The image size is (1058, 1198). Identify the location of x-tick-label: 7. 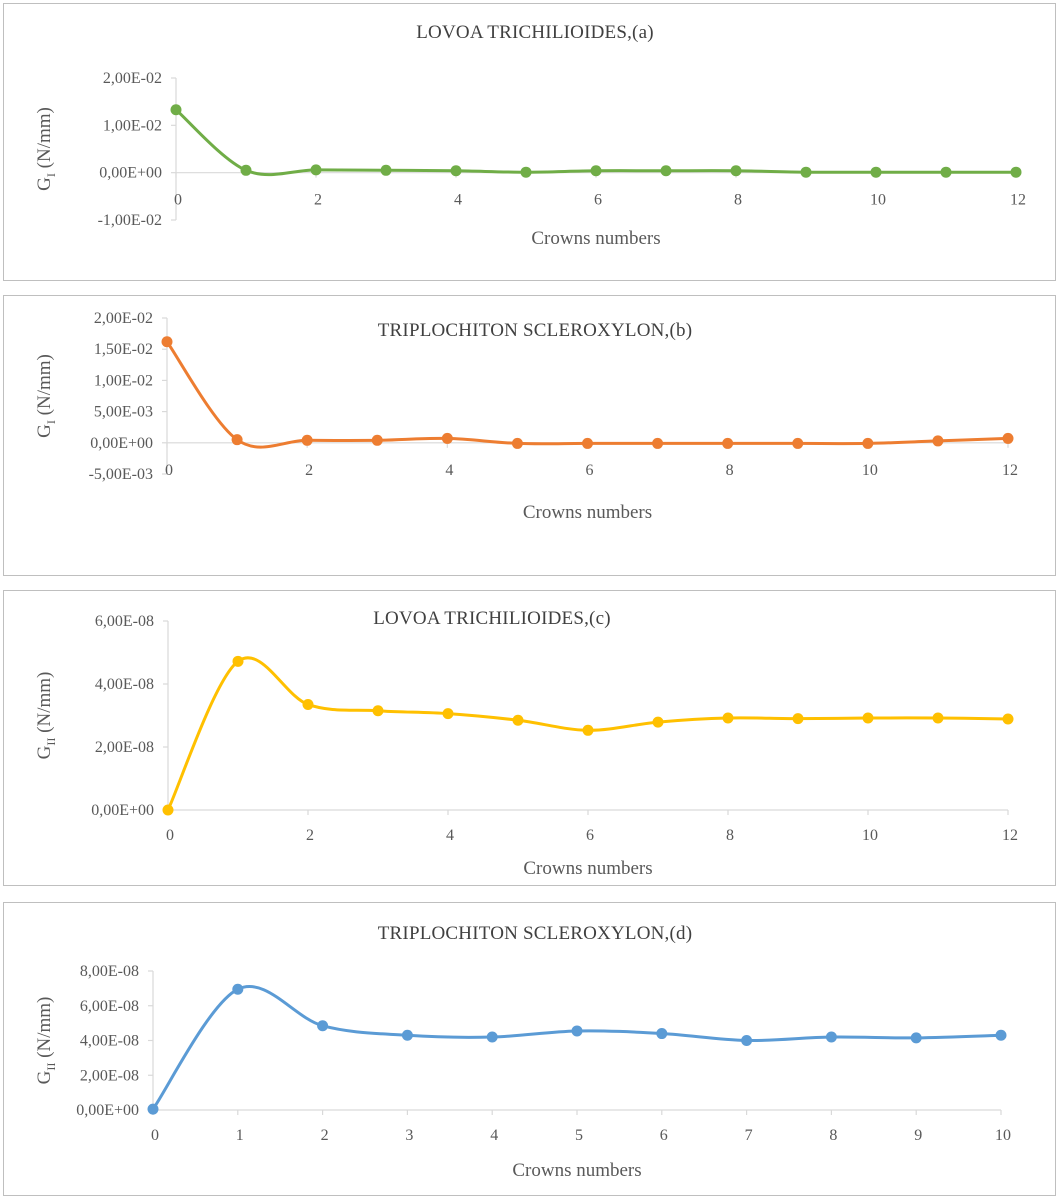
(749, 1135).